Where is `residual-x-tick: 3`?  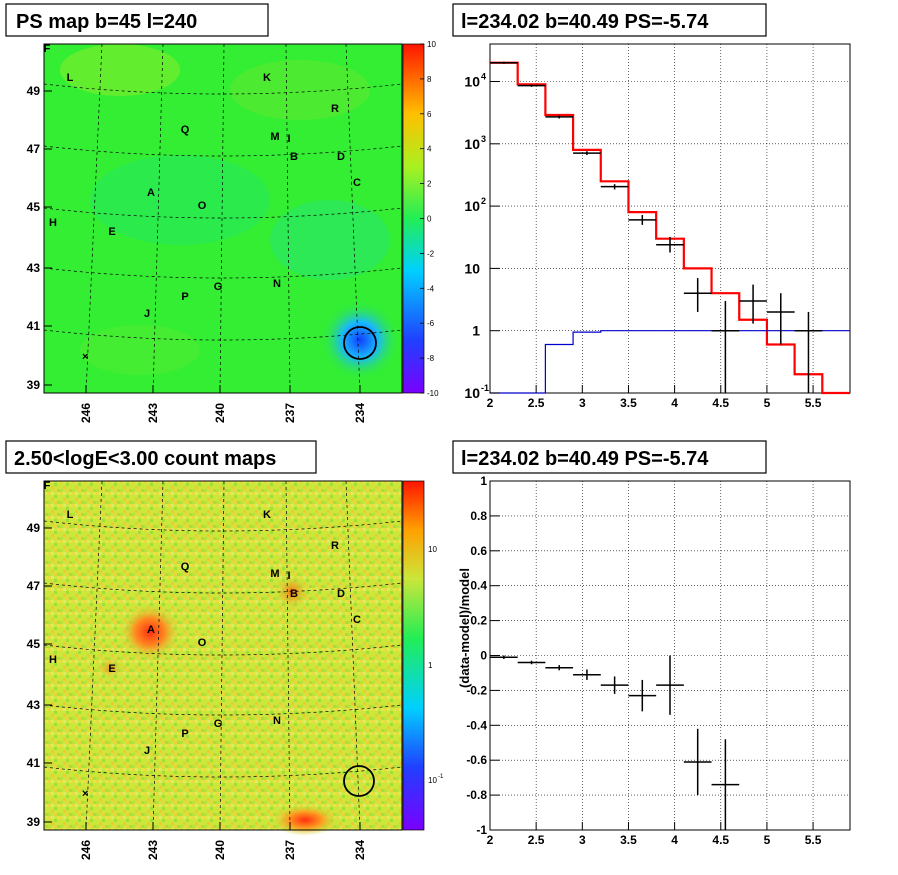
residual-x-tick: 3 is located at coordinates (582, 840).